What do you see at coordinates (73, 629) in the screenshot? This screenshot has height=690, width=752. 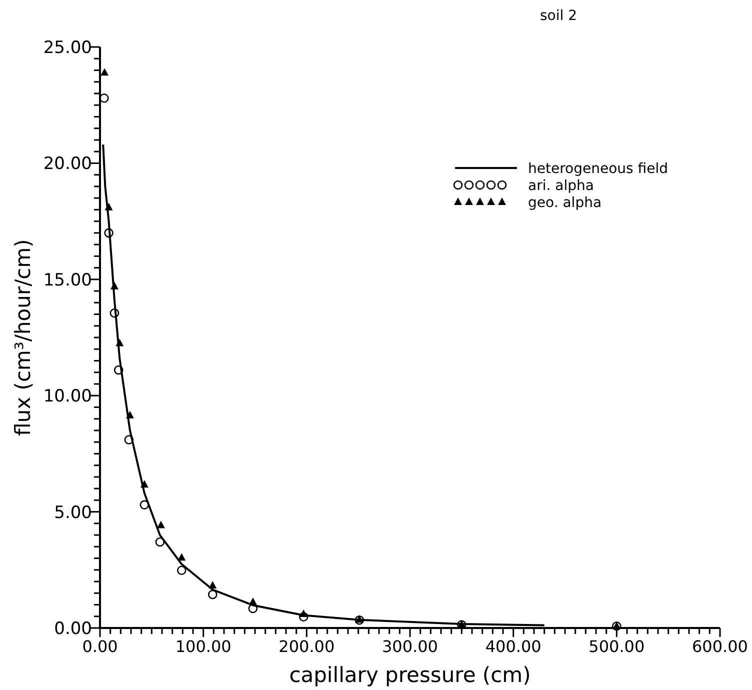 I see `y-tick-label: 0.00` at bounding box center [73, 629].